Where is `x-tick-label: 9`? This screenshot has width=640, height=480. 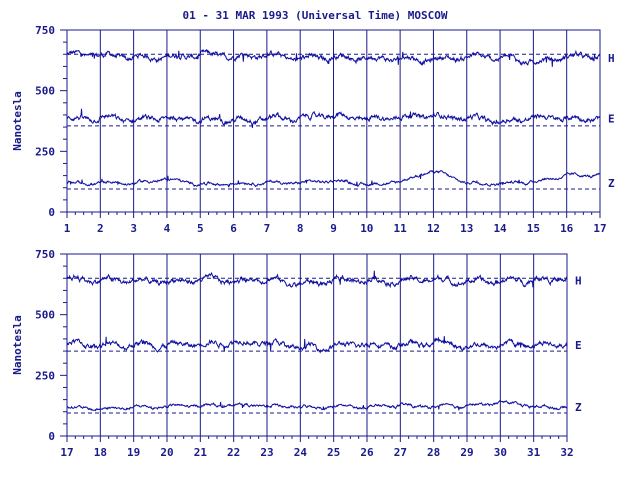 x-tick-label: 9 is located at coordinates (333, 228).